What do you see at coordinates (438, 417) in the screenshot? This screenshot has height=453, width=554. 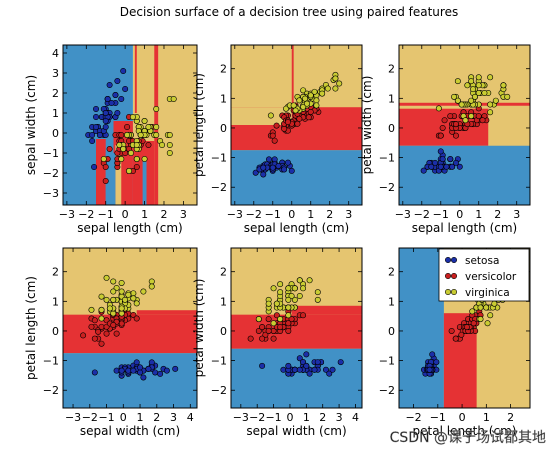 I see `x-tick-label: −1` at bounding box center [438, 417].